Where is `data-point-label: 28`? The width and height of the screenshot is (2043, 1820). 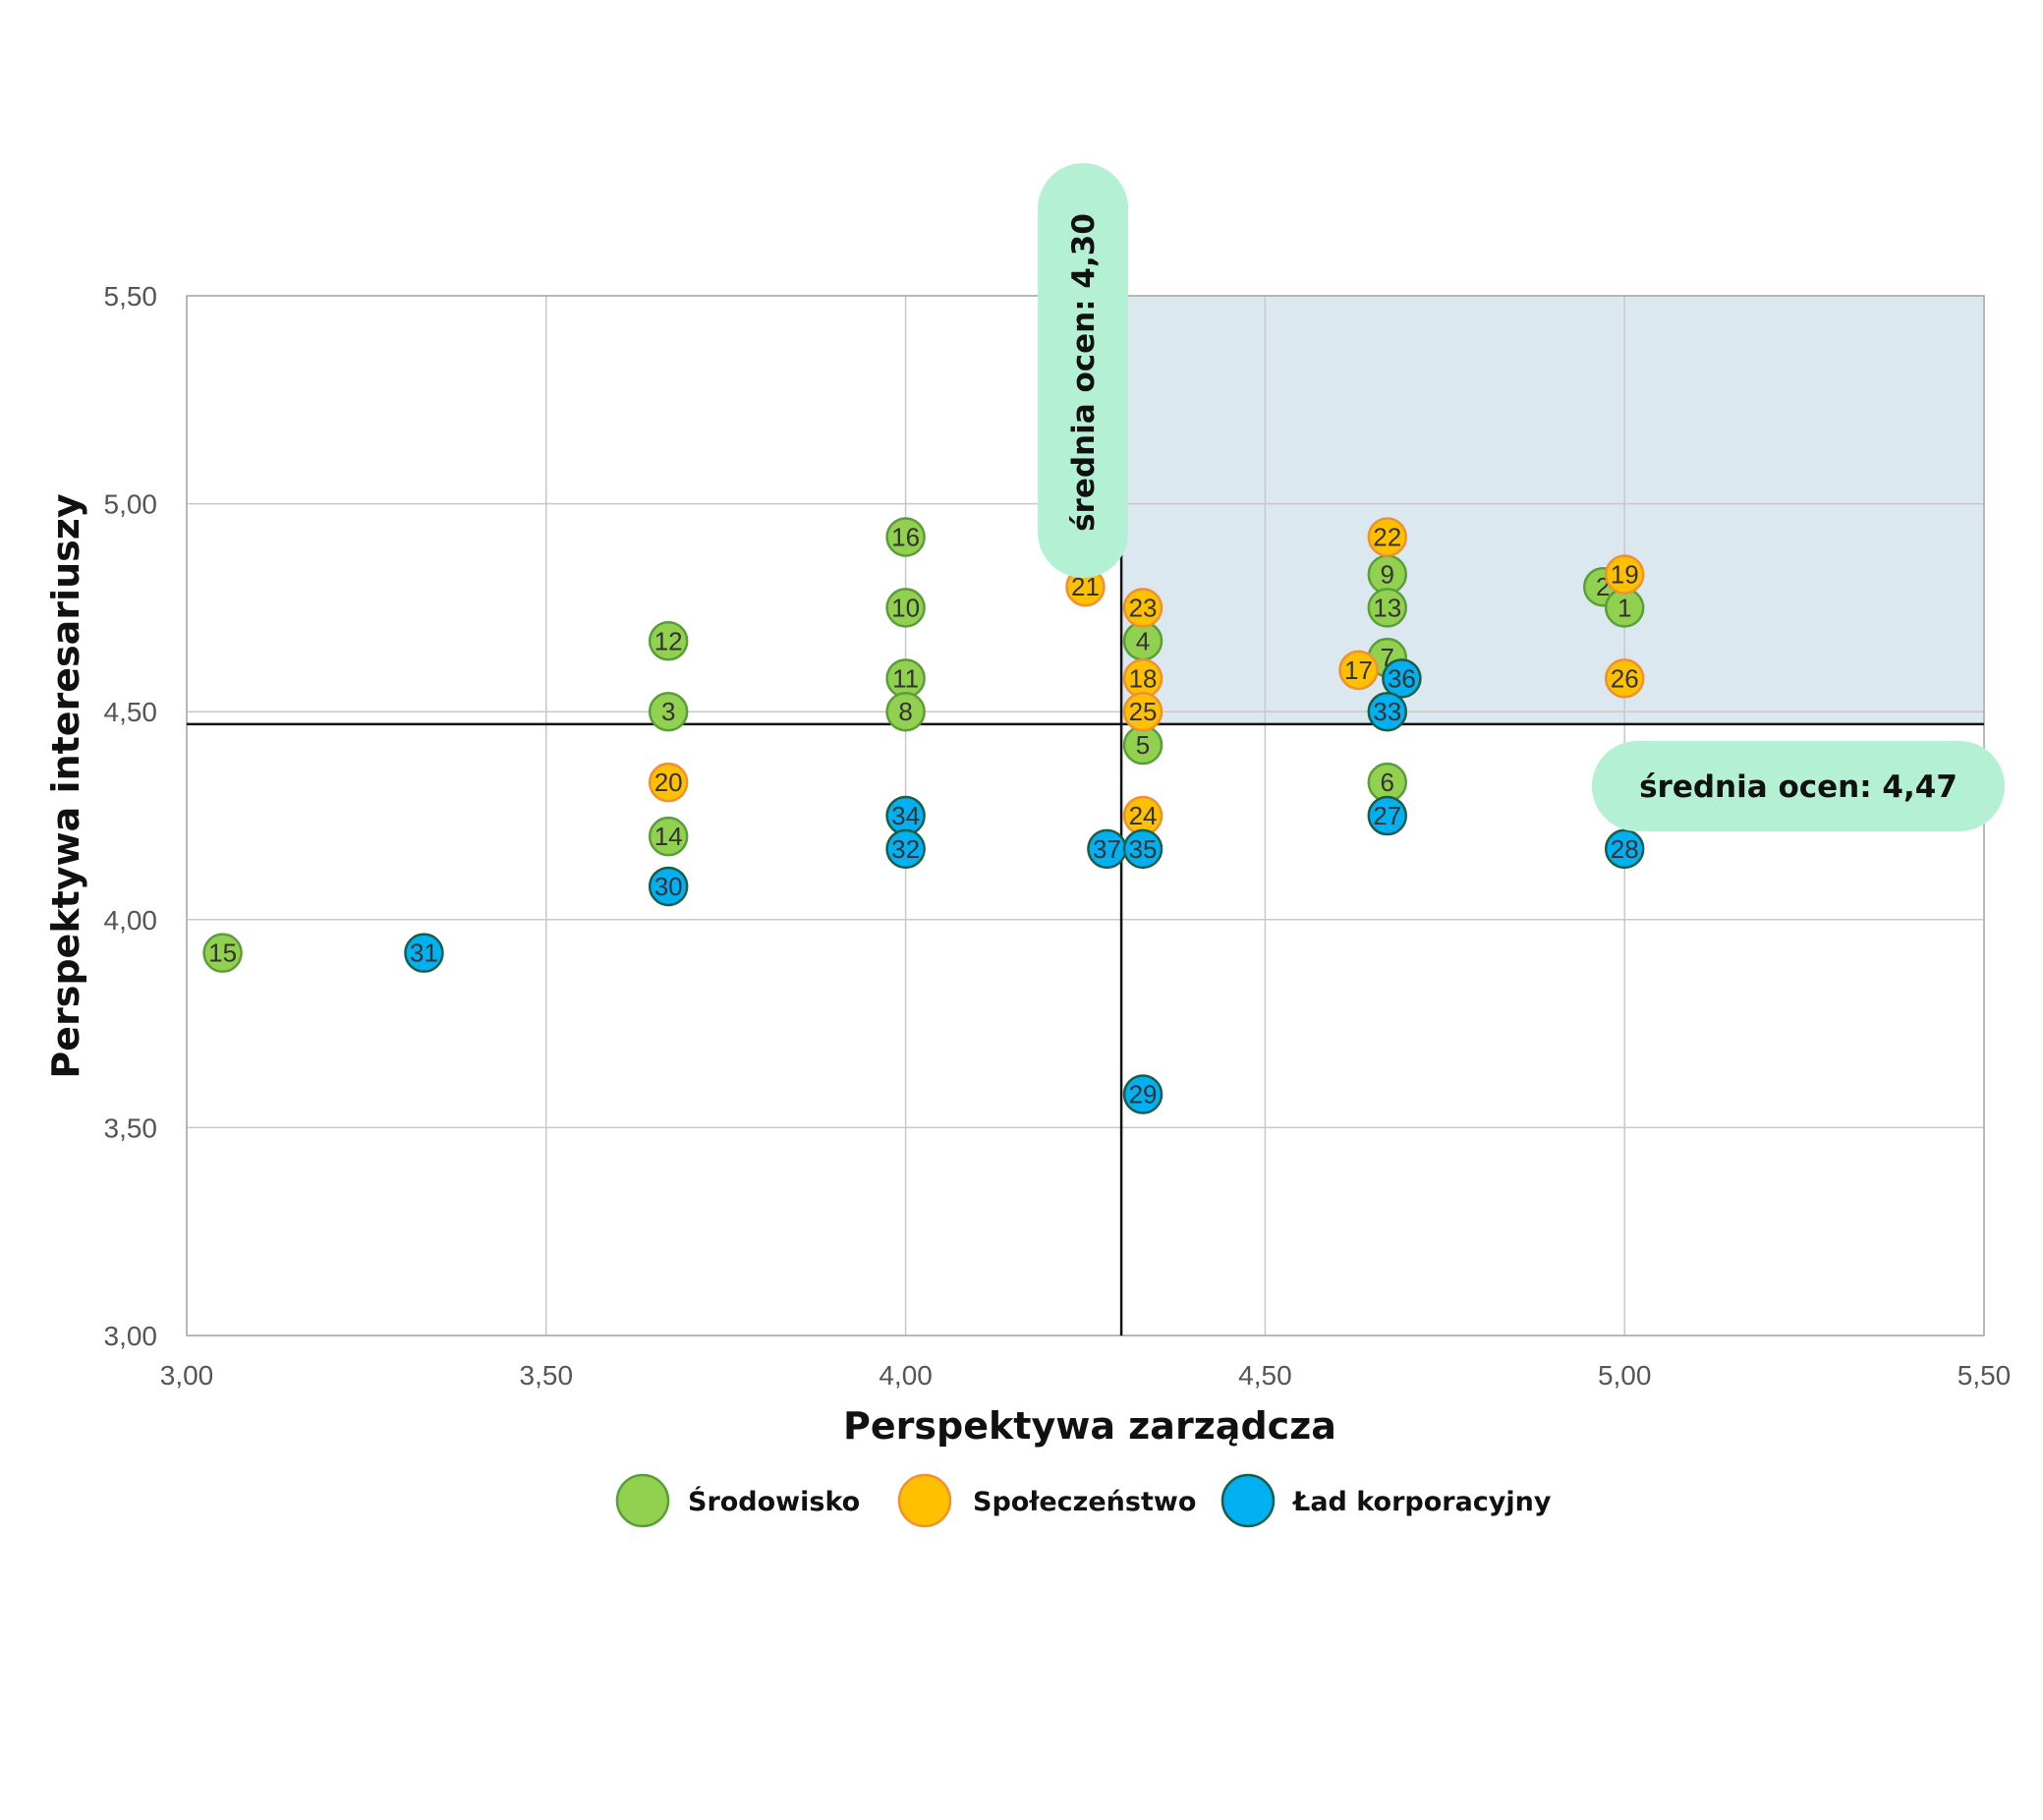 data-point-label: 28 is located at coordinates (1625, 849).